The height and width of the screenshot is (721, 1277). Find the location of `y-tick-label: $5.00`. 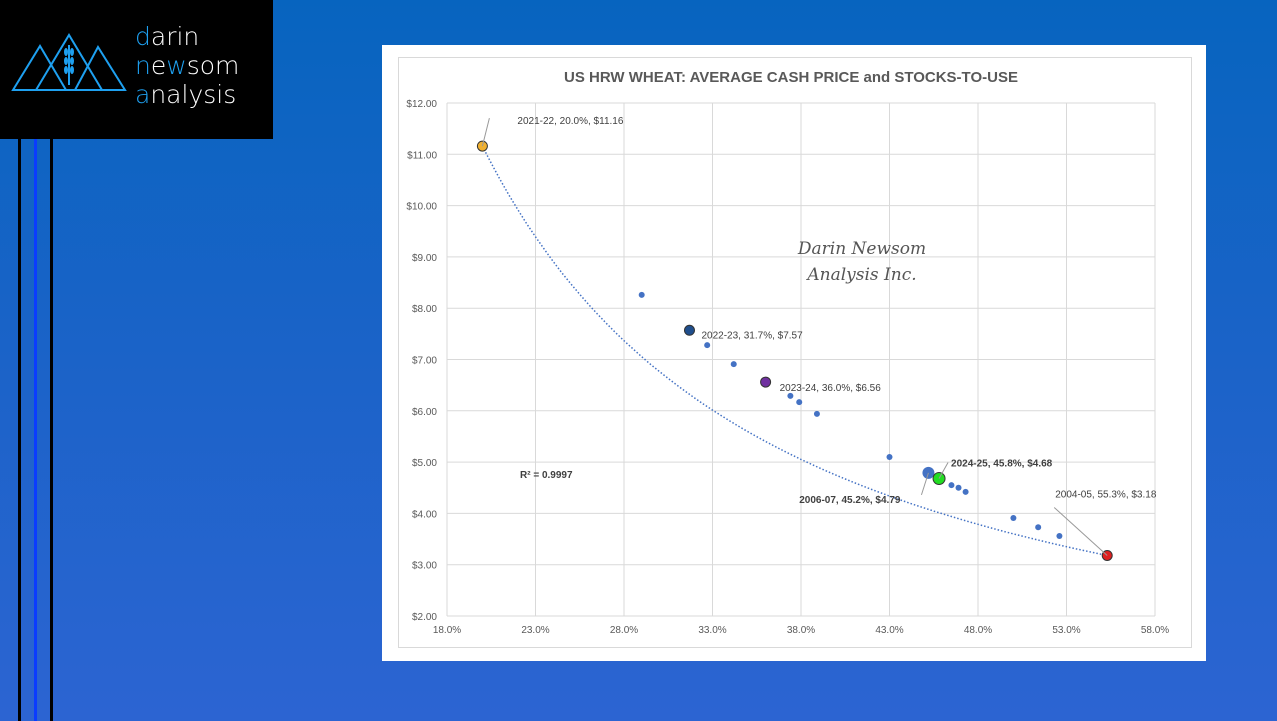

y-tick-label: $5.00 is located at coordinates (424, 463).